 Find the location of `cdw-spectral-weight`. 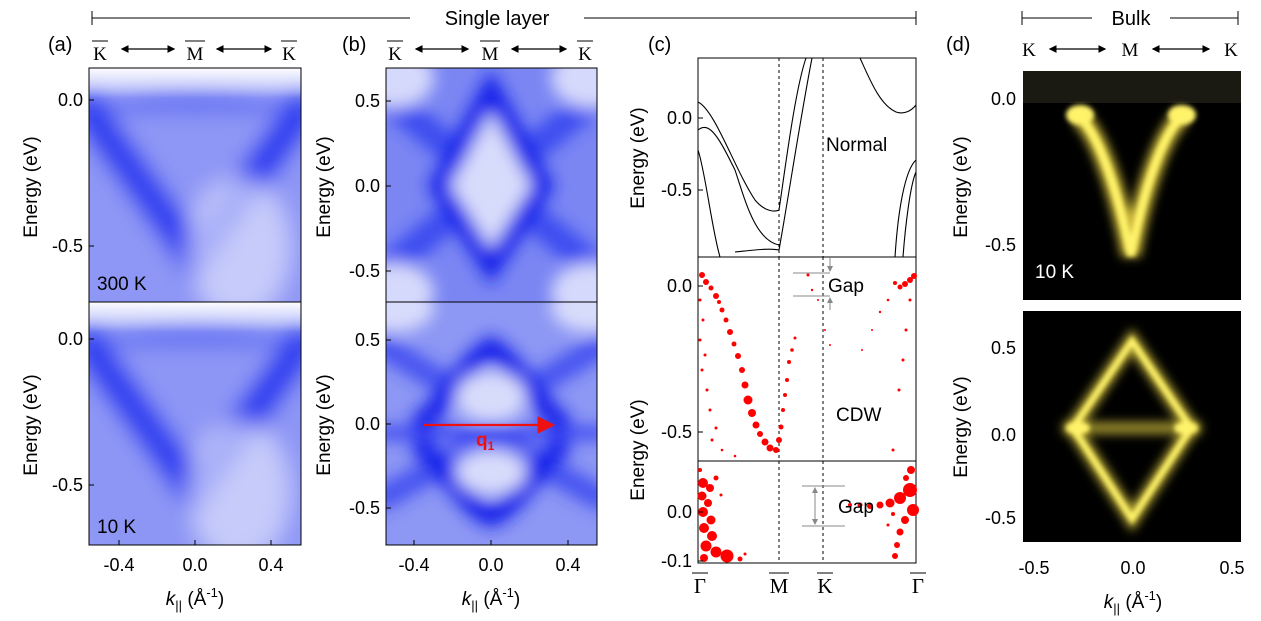

cdw-spectral-weight is located at coordinates (807, 365).